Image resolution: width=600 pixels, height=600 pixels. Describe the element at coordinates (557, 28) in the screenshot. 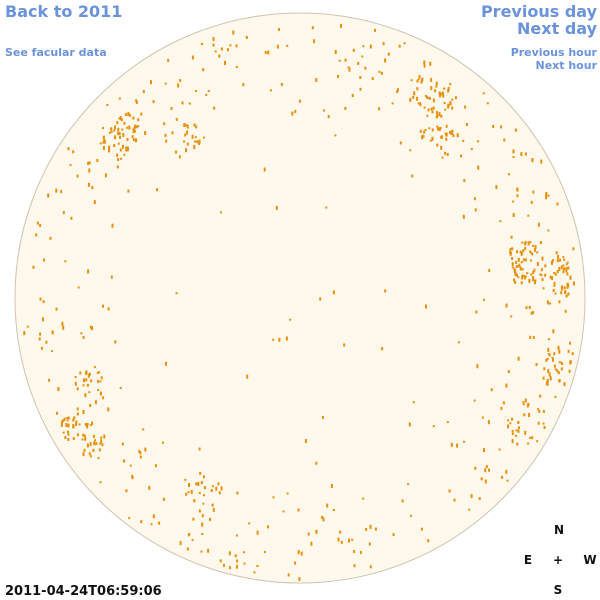

I see `next-day-link: Next day` at that location.